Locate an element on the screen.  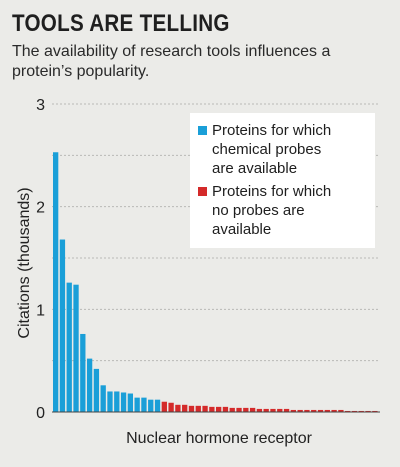
y-tick-label: 1 is located at coordinates (40, 310).